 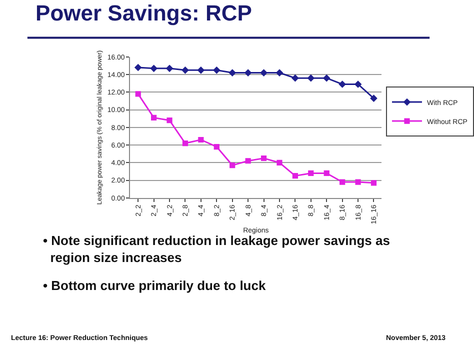 I want to click on text: • Bottom curve primarily due to luck, so click(x=154, y=285).